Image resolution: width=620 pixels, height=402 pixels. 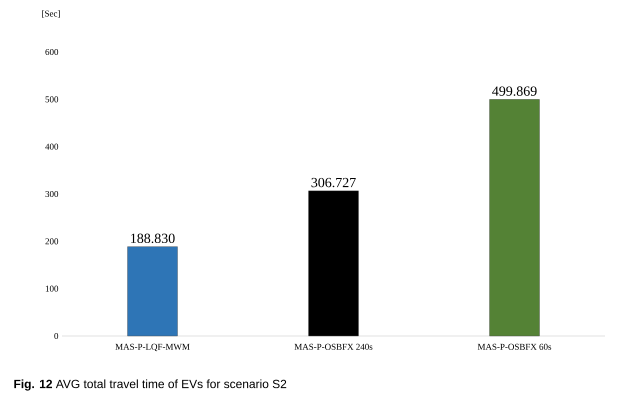 I want to click on data-label: 306.727, so click(x=334, y=183).